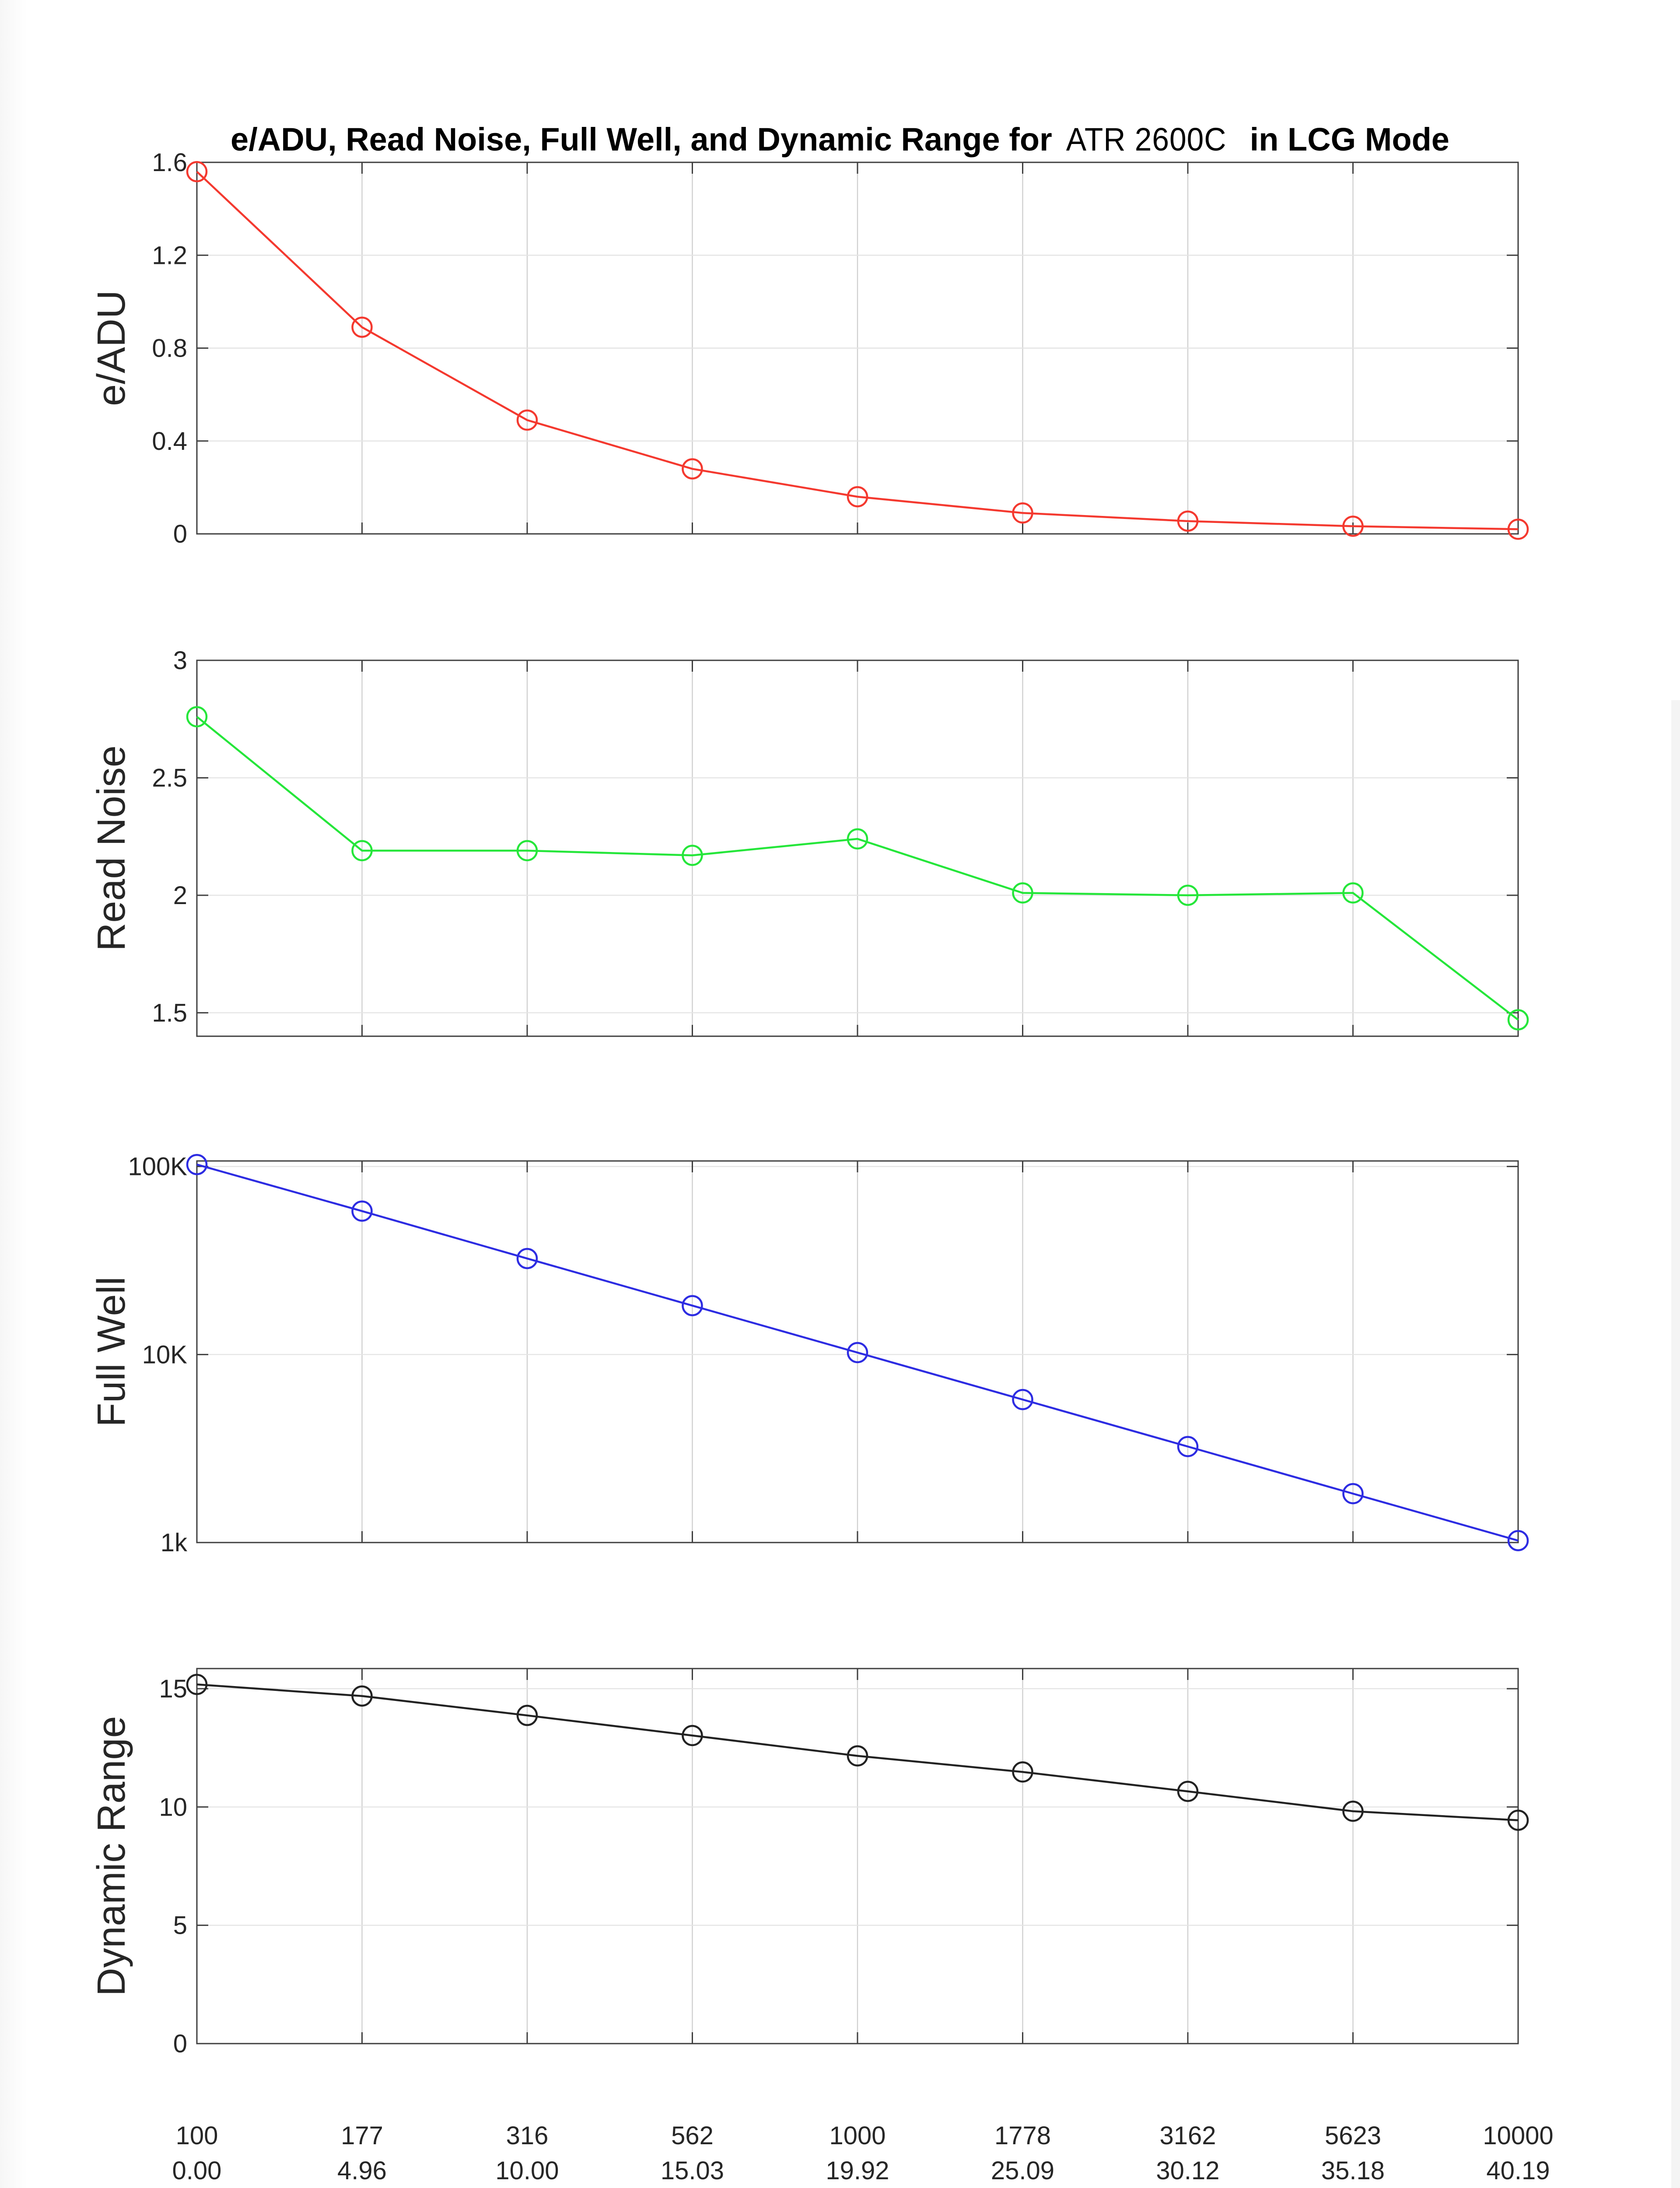 The width and height of the screenshot is (1680, 2188). What do you see at coordinates (1340, 139) in the screenshot?
I see `title-suffix: in LCG Mode` at bounding box center [1340, 139].